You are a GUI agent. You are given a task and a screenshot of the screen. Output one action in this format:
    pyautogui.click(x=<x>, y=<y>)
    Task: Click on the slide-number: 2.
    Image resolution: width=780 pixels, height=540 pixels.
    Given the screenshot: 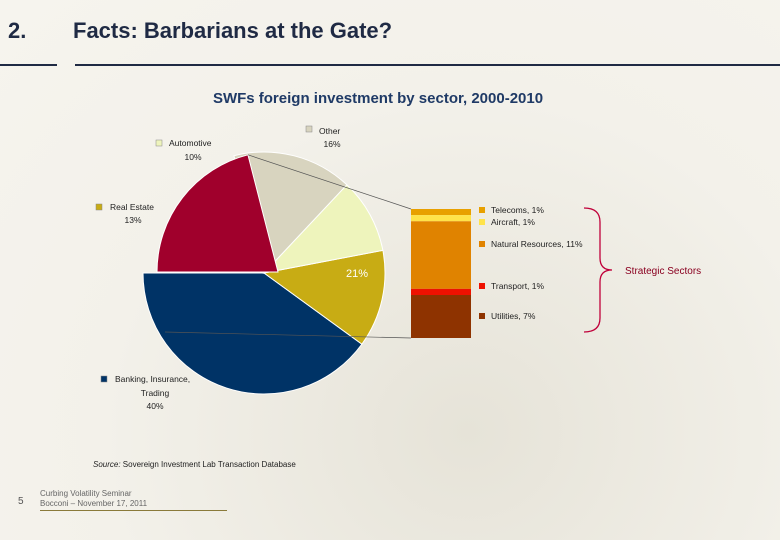 What is the action you would take?
    pyautogui.click(x=17, y=30)
    